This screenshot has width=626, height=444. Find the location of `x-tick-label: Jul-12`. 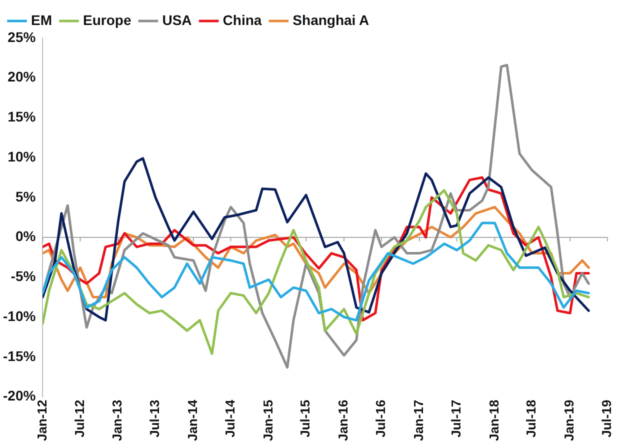

x-tick-label: Jul-12 is located at coordinates (79, 419).